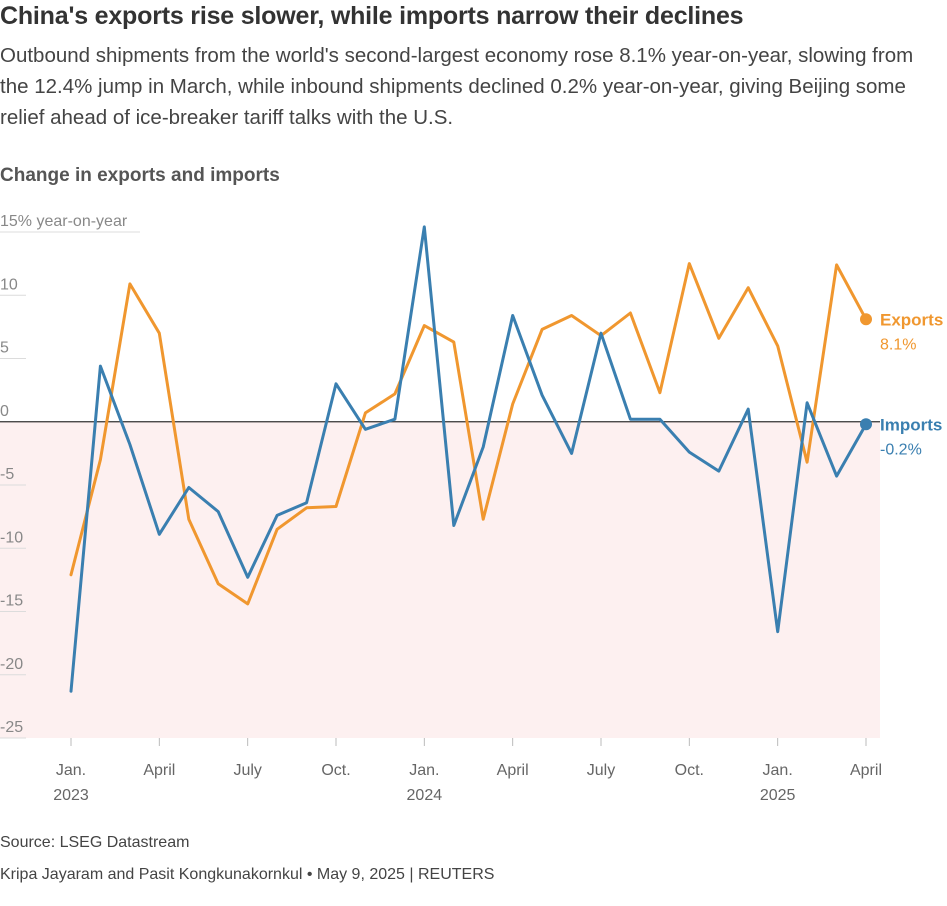  Describe the element at coordinates (866, 424) in the screenshot. I see `series-end-marker-imports` at that location.